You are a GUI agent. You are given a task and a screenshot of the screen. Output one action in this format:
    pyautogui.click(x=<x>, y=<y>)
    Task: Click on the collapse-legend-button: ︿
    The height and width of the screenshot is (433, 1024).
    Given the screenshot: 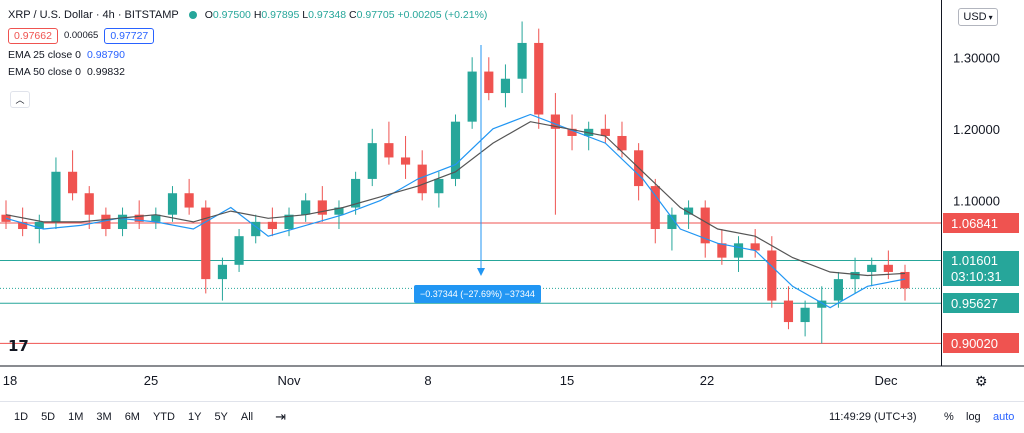 What is the action you would take?
    pyautogui.click(x=20, y=99)
    